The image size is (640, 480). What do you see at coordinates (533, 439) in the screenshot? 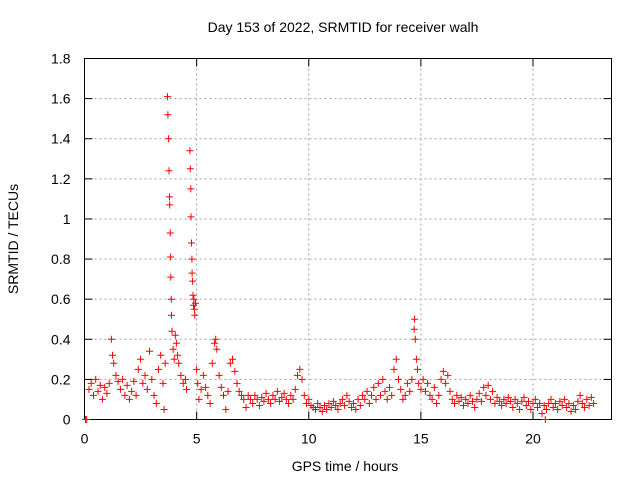
I see `x-tick-label: 20` at bounding box center [533, 439].